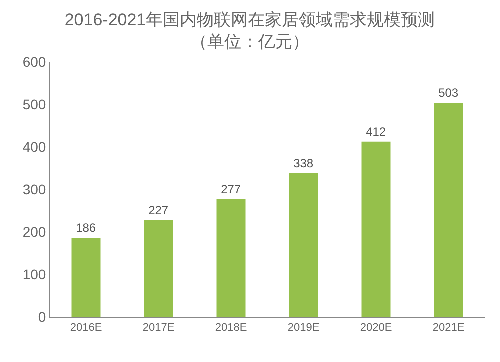  What do you see at coordinates (86, 227) in the screenshot?
I see `data-label: 186` at bounding box center [86, 227].